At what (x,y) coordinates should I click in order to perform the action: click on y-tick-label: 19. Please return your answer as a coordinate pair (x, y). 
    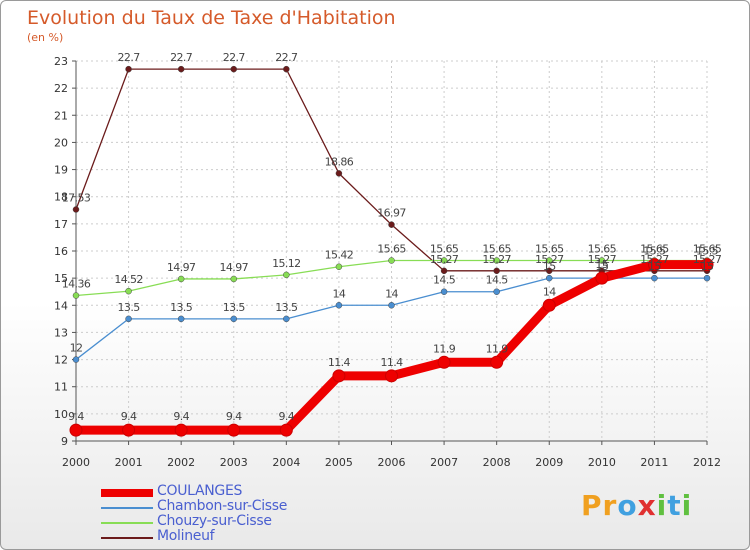
    Looking at the image, I should click on (61, 170).